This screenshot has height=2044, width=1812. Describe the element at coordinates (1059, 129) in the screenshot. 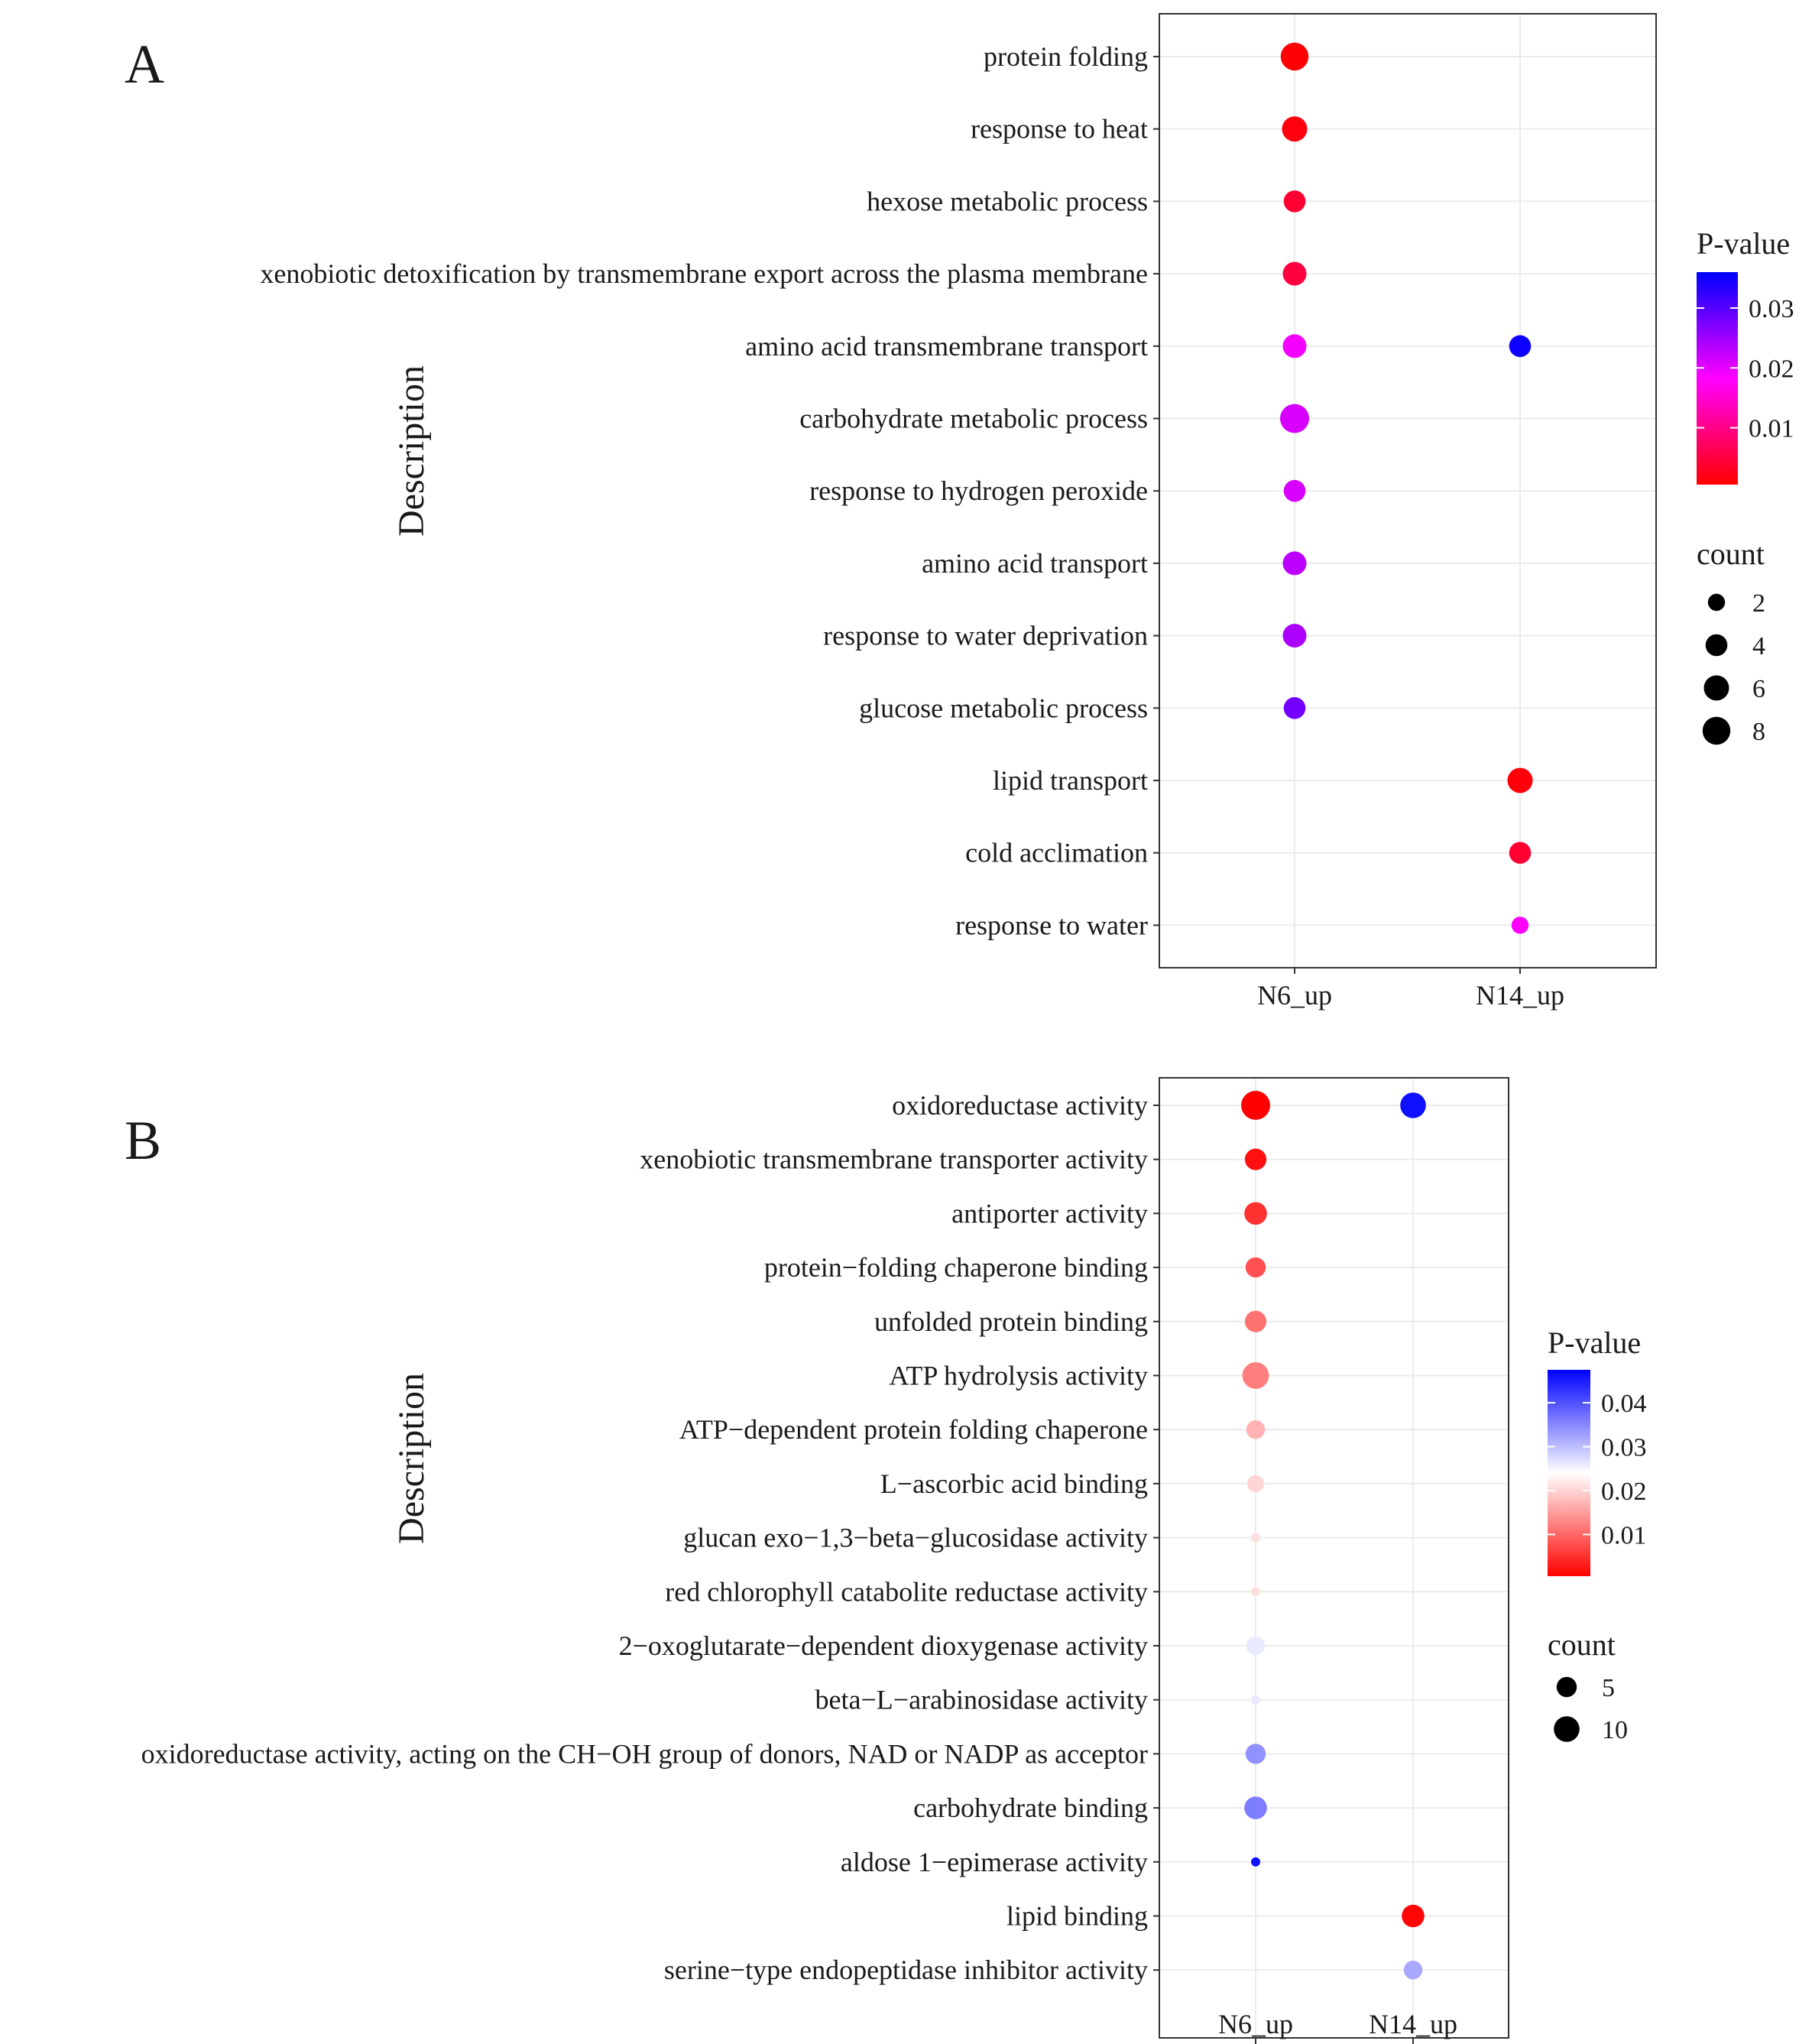

I see `y-tick-label: response to heat` at that location.